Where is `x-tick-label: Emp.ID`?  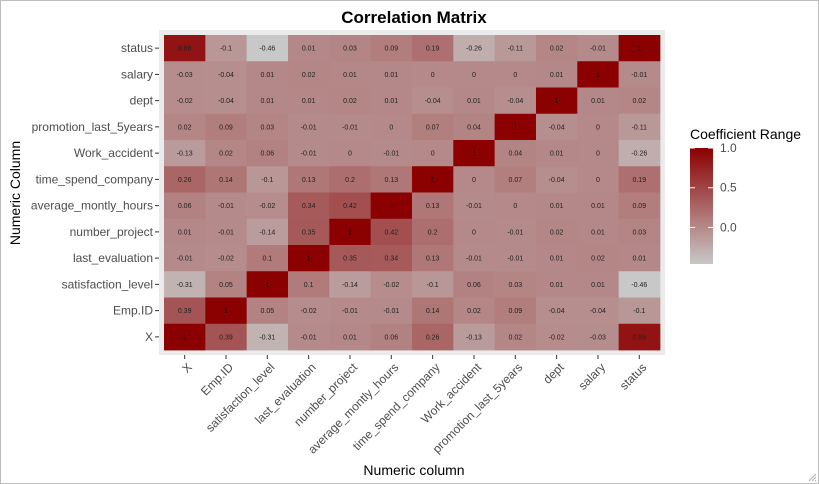 x-tick-label: Emp.ID is located at coordinates (217, 379).